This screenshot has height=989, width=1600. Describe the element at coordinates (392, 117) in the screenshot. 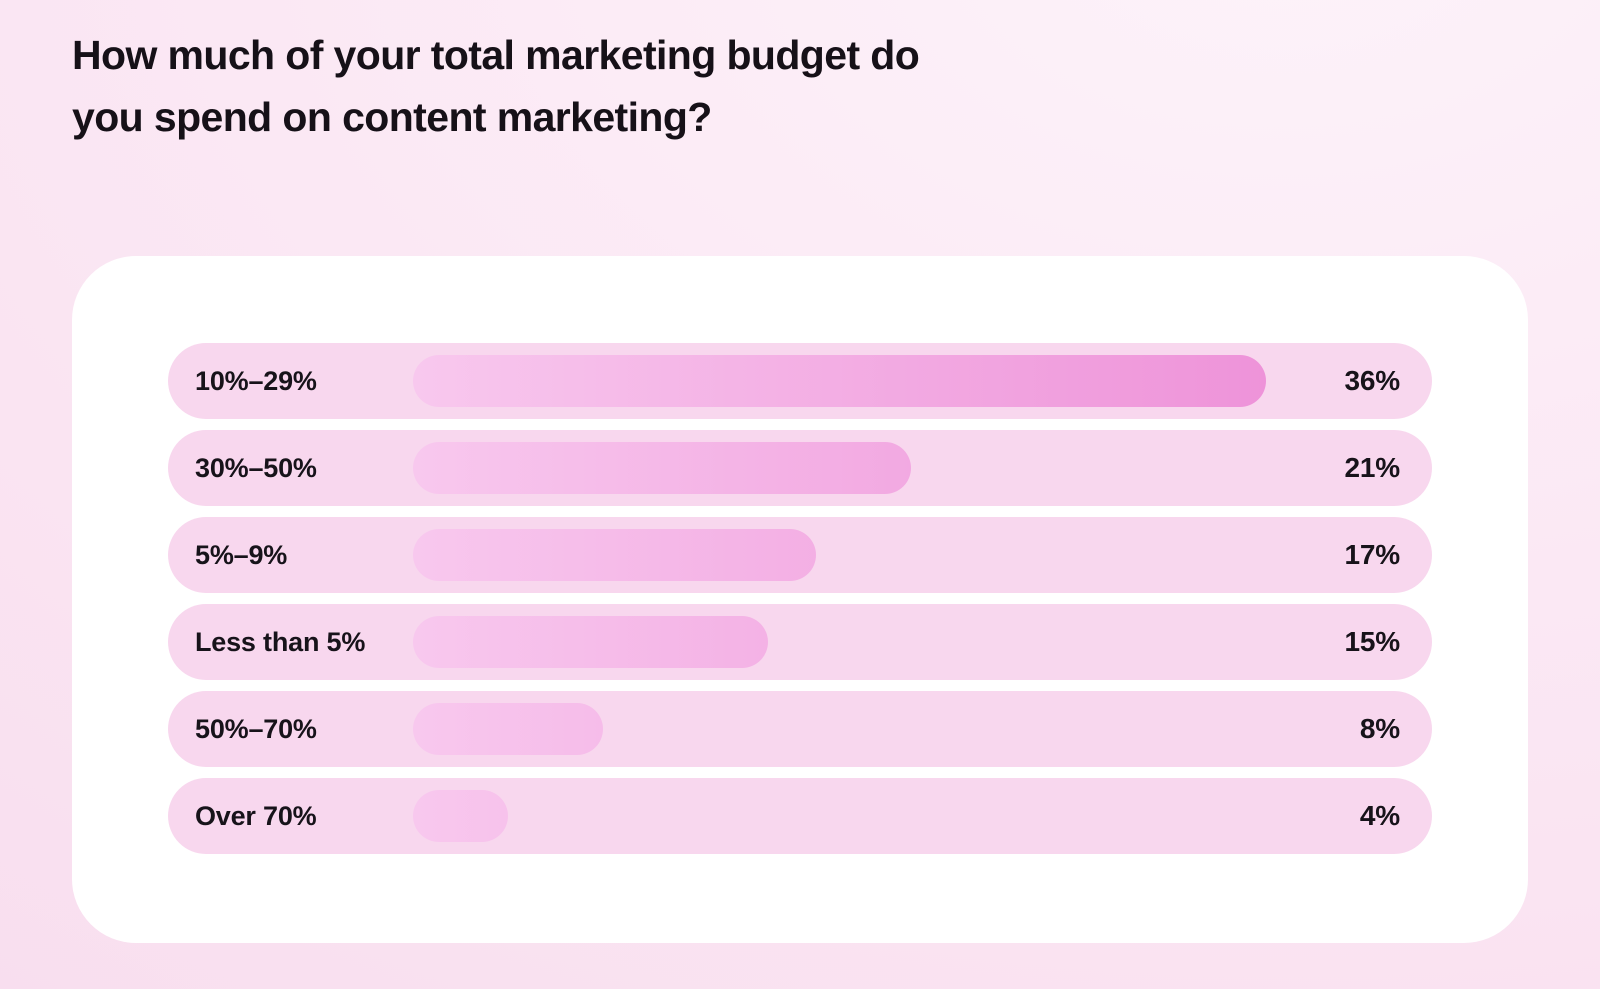

I see `page-title-line-2: you spend on content marketing?` at that location.